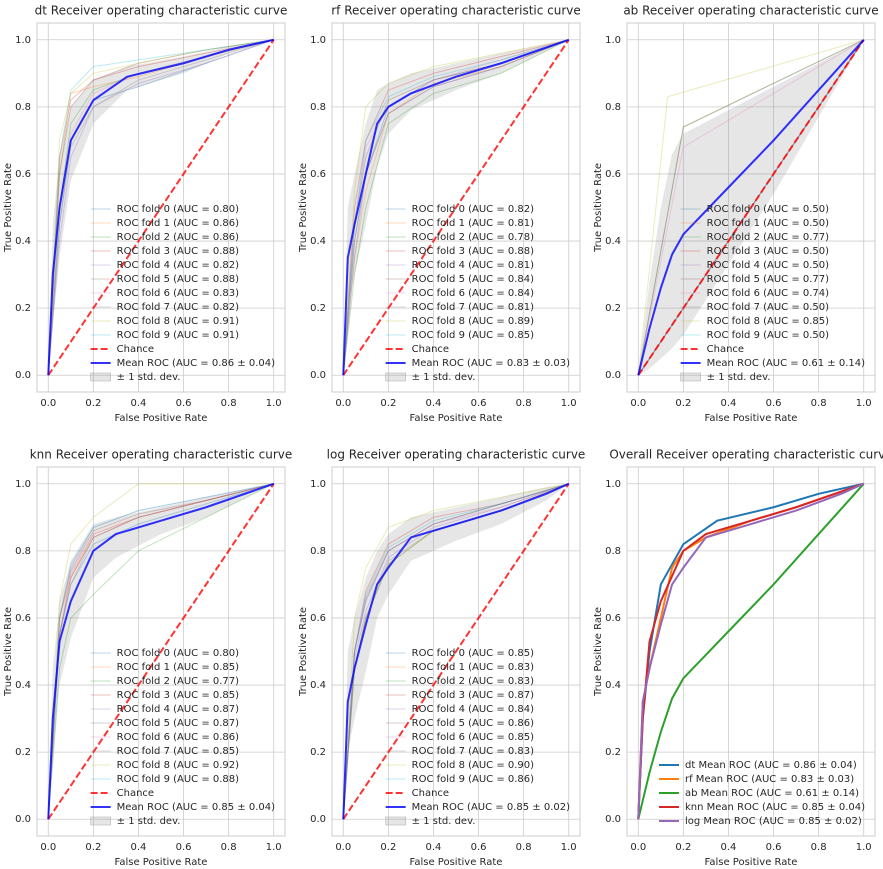  What do you see at coordinates (773, 821) in the screenshot?
I see `legend-label: log Mean ROC (AUC = 0.85 ± 0.02)` at bounding box center [773, 821].